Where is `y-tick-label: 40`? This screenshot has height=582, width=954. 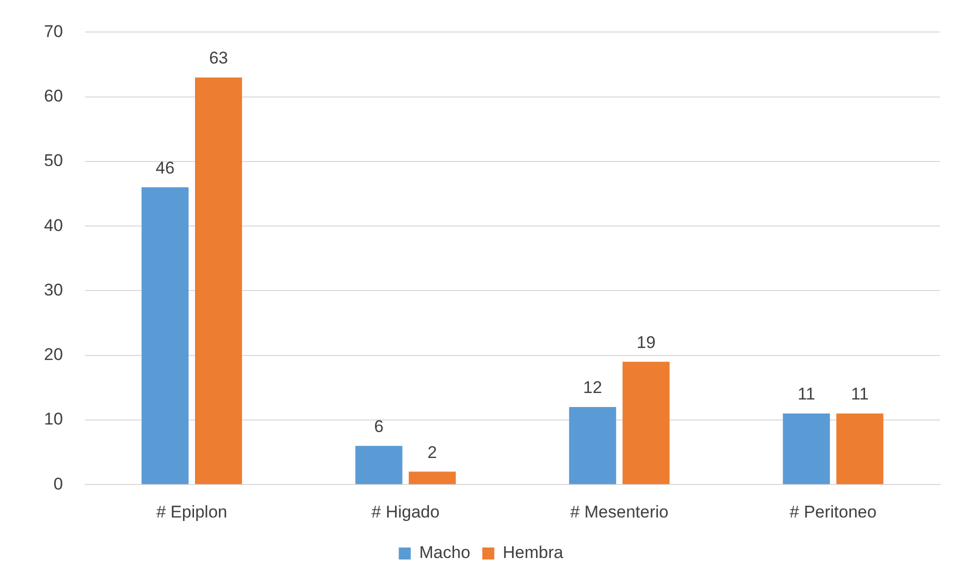
y-tick-label: 40 is located at coordinates (53, 225).